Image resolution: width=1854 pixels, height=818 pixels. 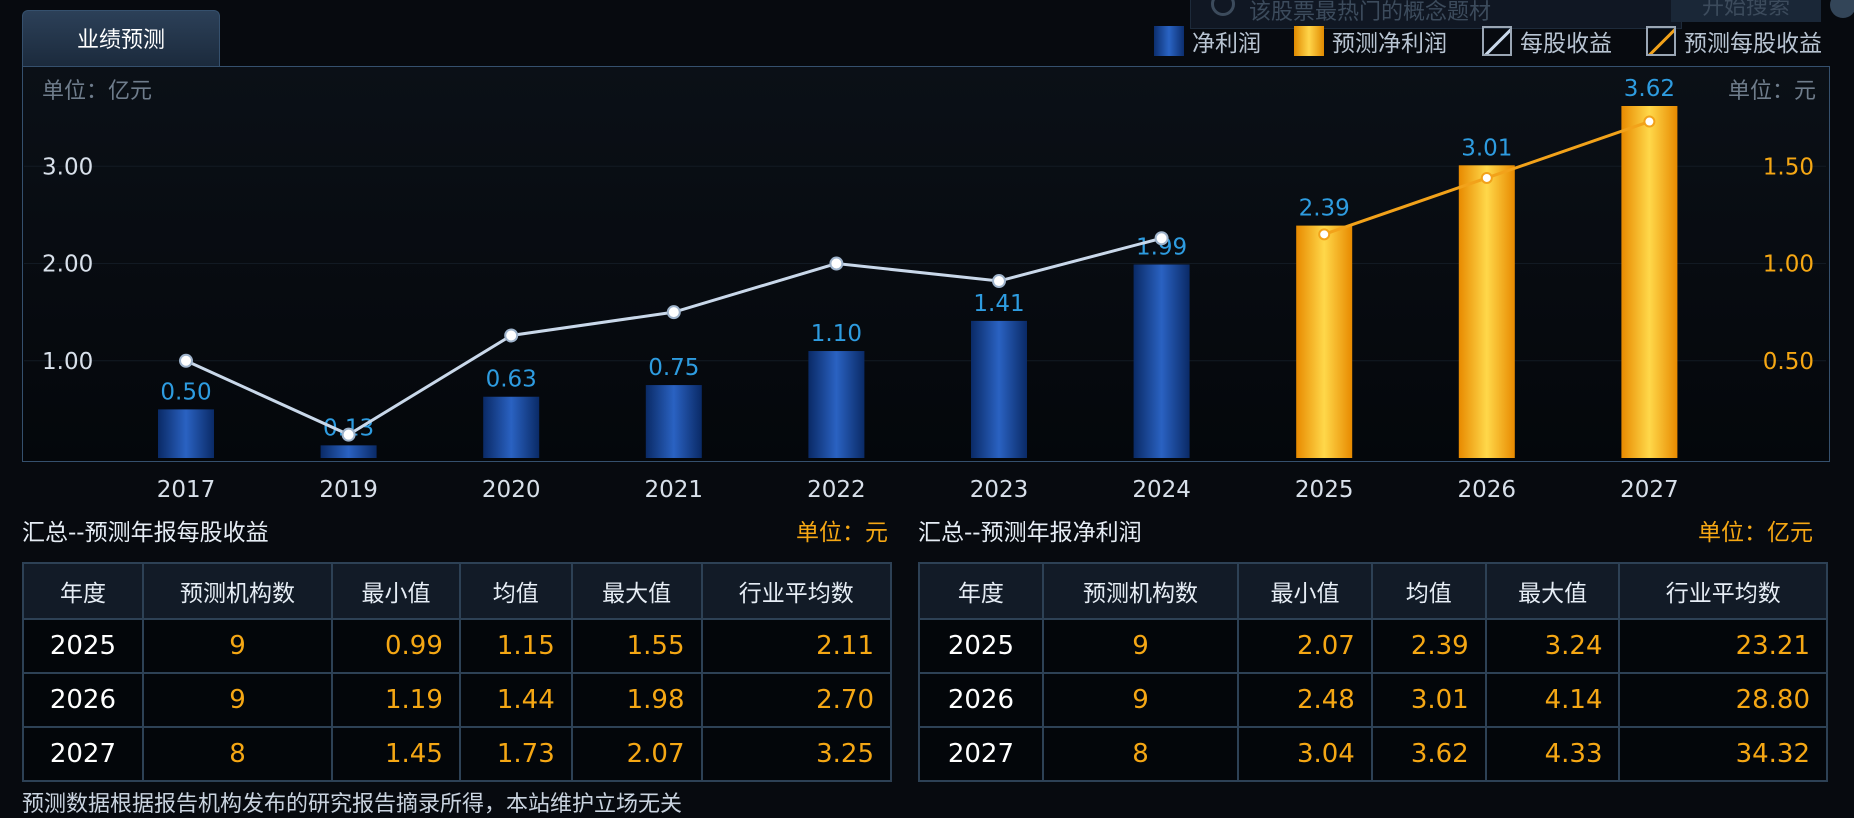 What do you see at coordinates (673, 368) in the screenshot?
I see `bar-value-label: 0.75` at bounding box center [673, 368].